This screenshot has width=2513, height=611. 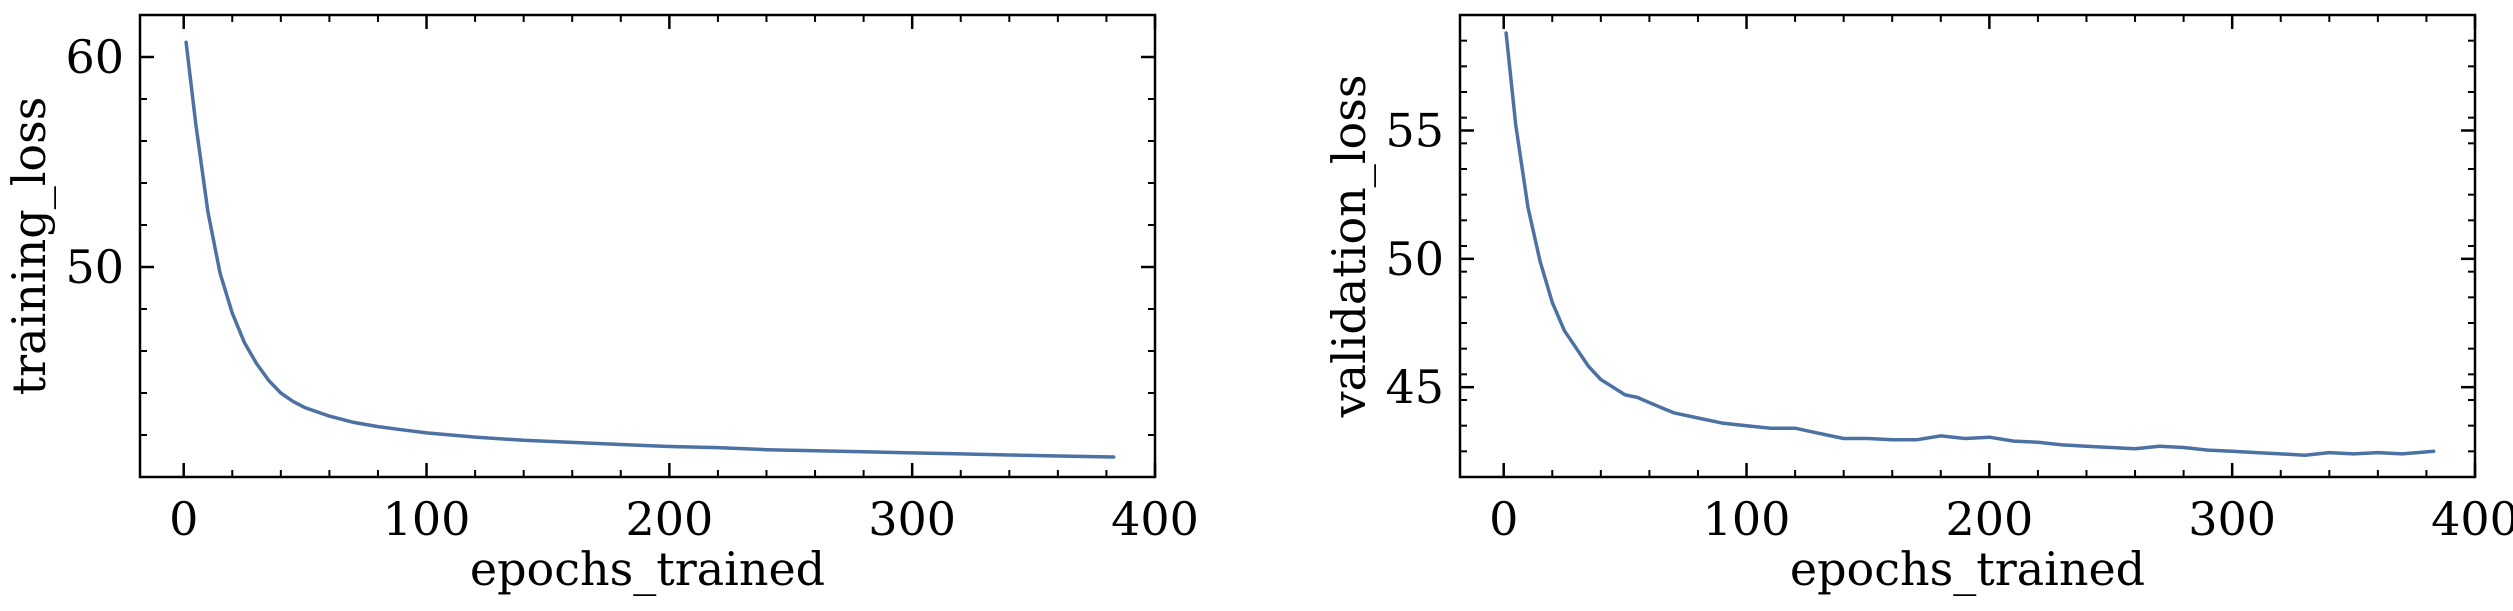 I want to click on training-x-axis-label: epochs_trained, so click(x=647, y=569).